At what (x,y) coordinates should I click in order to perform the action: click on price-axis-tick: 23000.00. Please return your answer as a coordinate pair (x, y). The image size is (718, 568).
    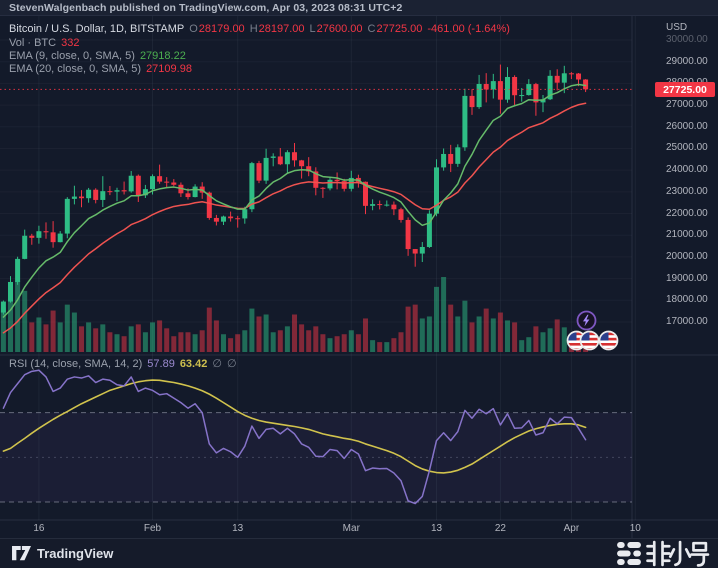
    Looking at the image, I should click on (687, 191).